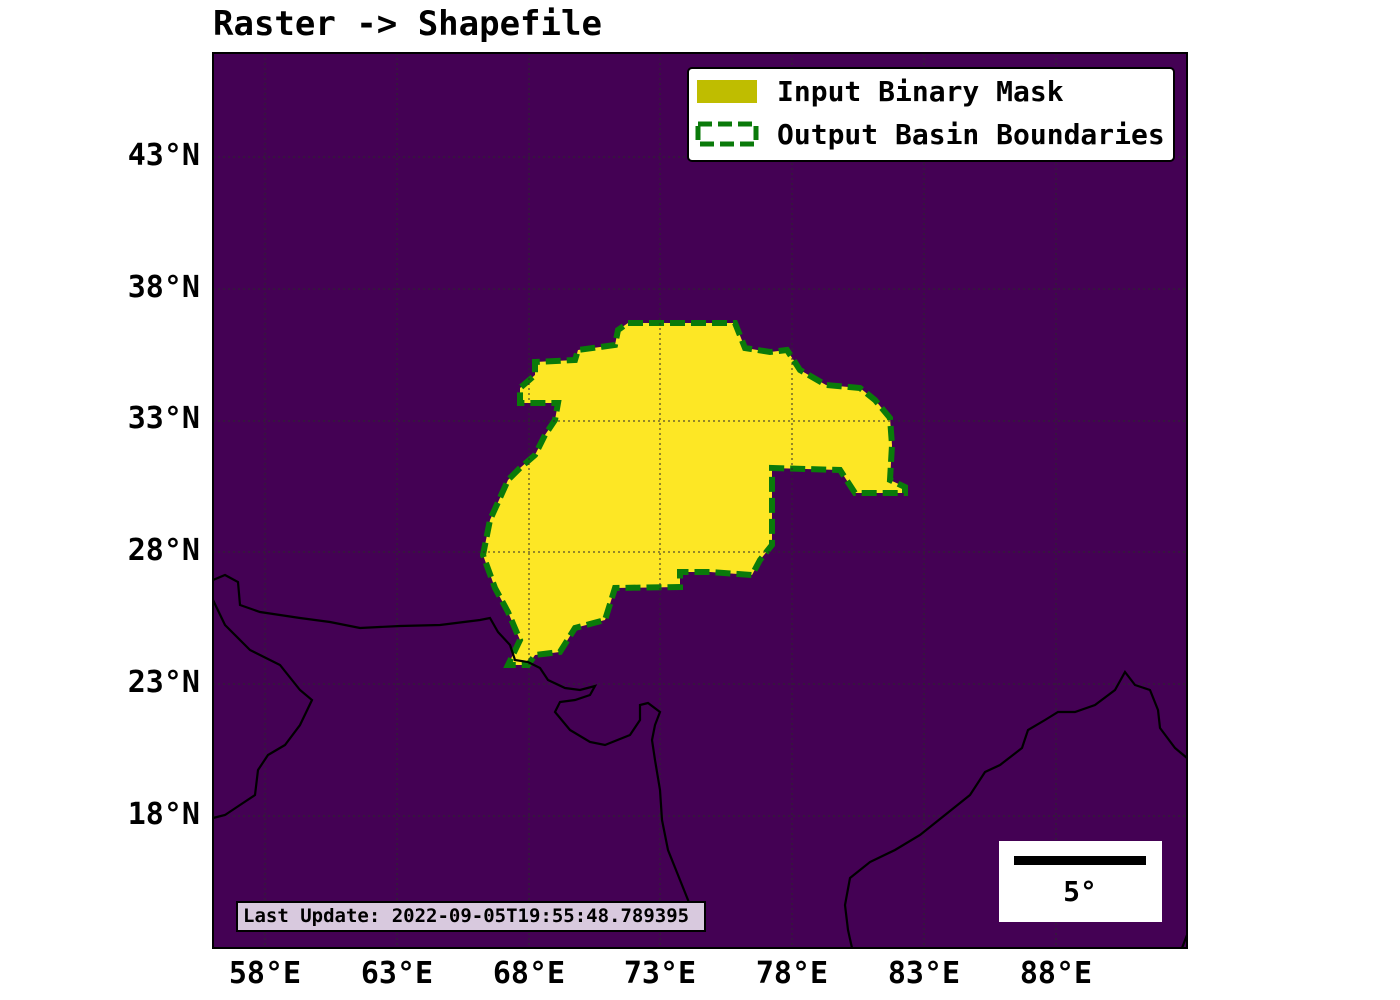  Describe the element at coordinates (1080, 891) in the screenshot. I see `scale-bar-label: 5°` at that location.